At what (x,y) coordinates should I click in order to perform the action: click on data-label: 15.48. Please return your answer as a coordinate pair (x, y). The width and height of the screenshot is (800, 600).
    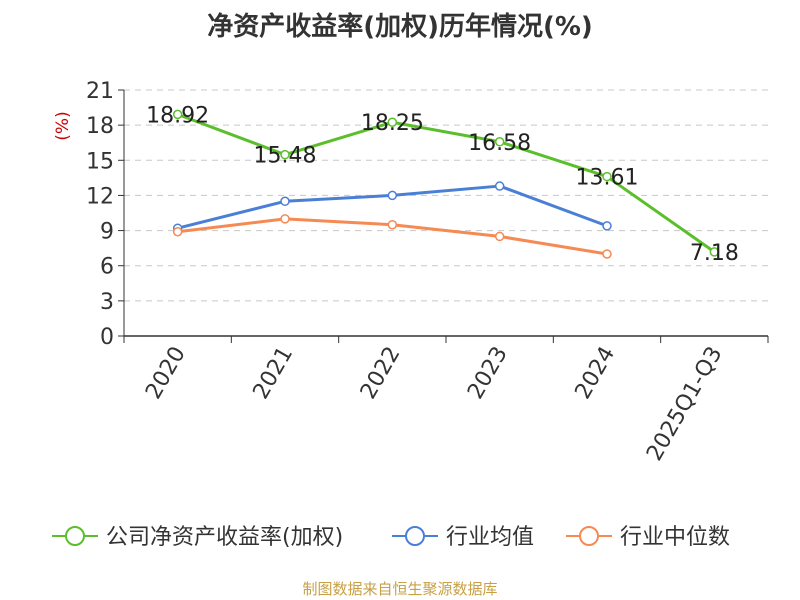
    Looking at the image, I should click on (285, 156).